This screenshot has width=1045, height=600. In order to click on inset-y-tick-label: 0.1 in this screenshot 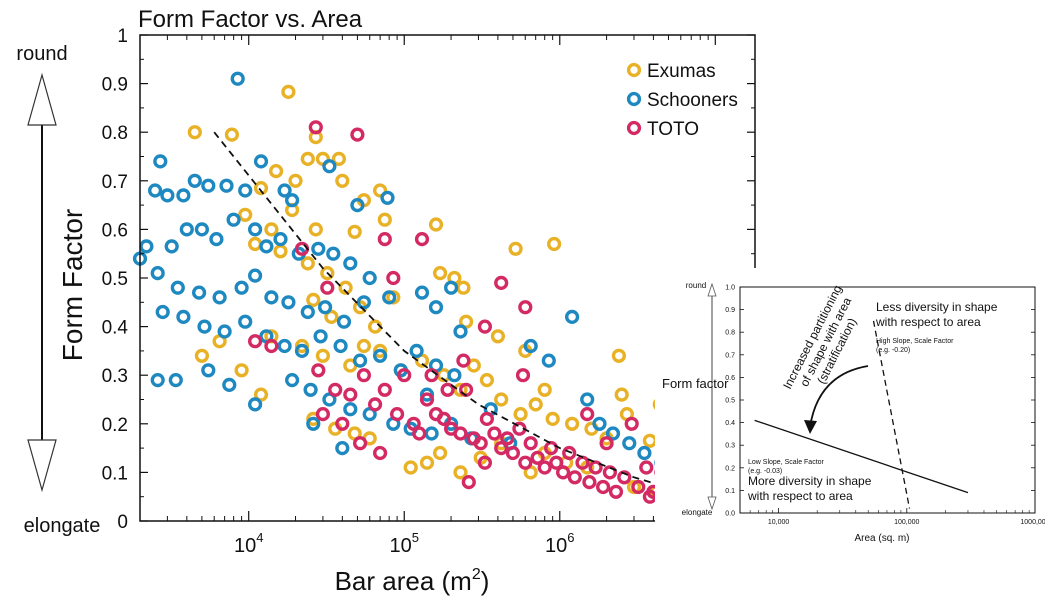, I will do `click(730, 491)`.